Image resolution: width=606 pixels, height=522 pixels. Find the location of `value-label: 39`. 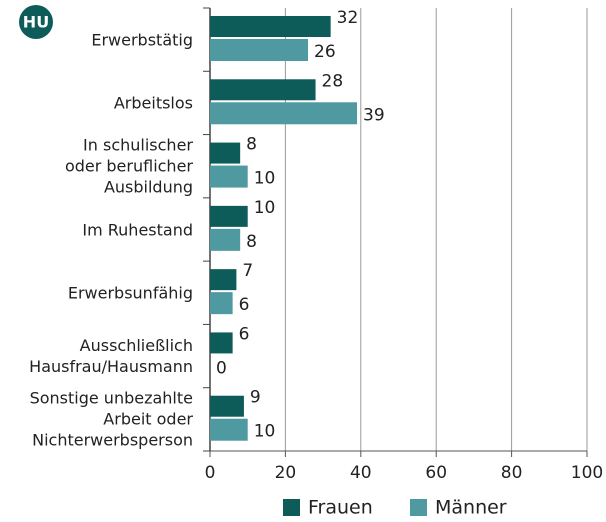

value-label: 39 is located at coordinates (374, 115).